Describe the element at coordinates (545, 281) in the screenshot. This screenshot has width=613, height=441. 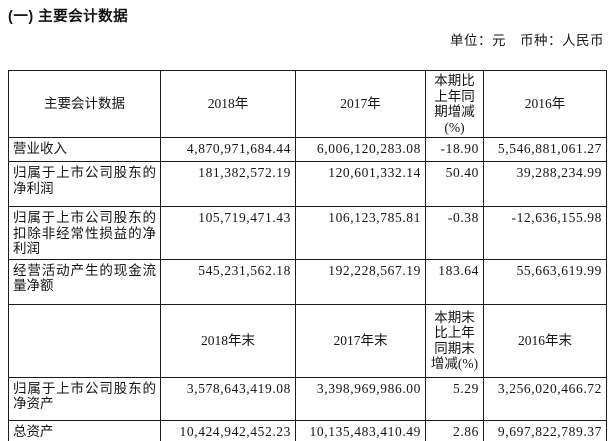
I see `value-2016: 55,663,619.99` at that location.